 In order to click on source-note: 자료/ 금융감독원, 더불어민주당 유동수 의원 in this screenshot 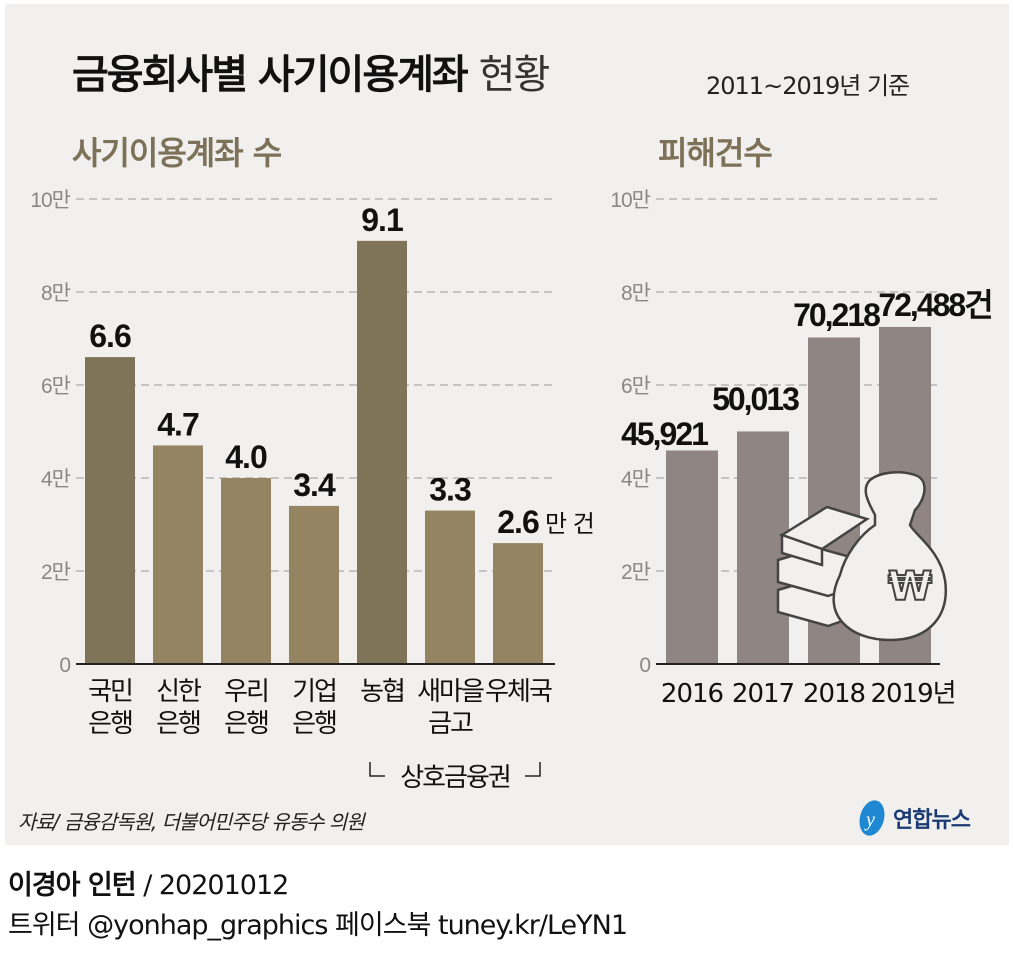, I will do `click(191, 822)`.